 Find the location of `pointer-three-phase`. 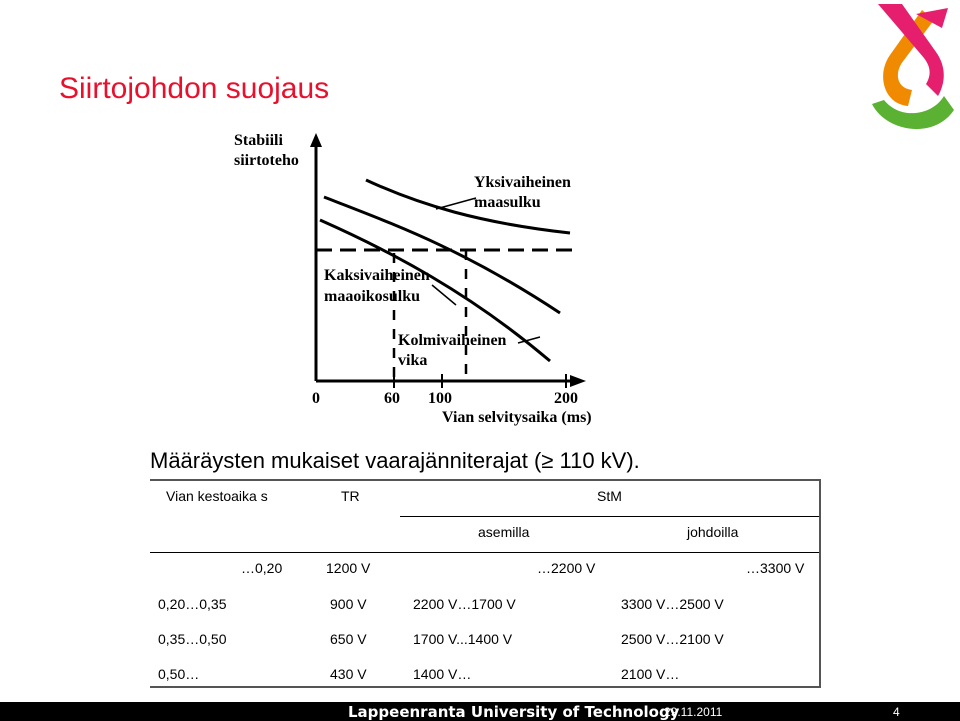

pointer-three-phase is located at coordinates (529, 340).